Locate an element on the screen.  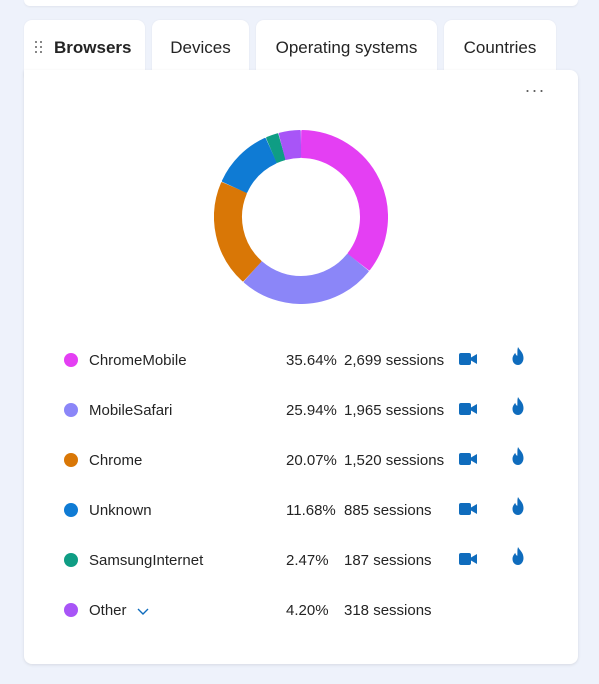
donut-slice-other is located at coordinates (290, 145).